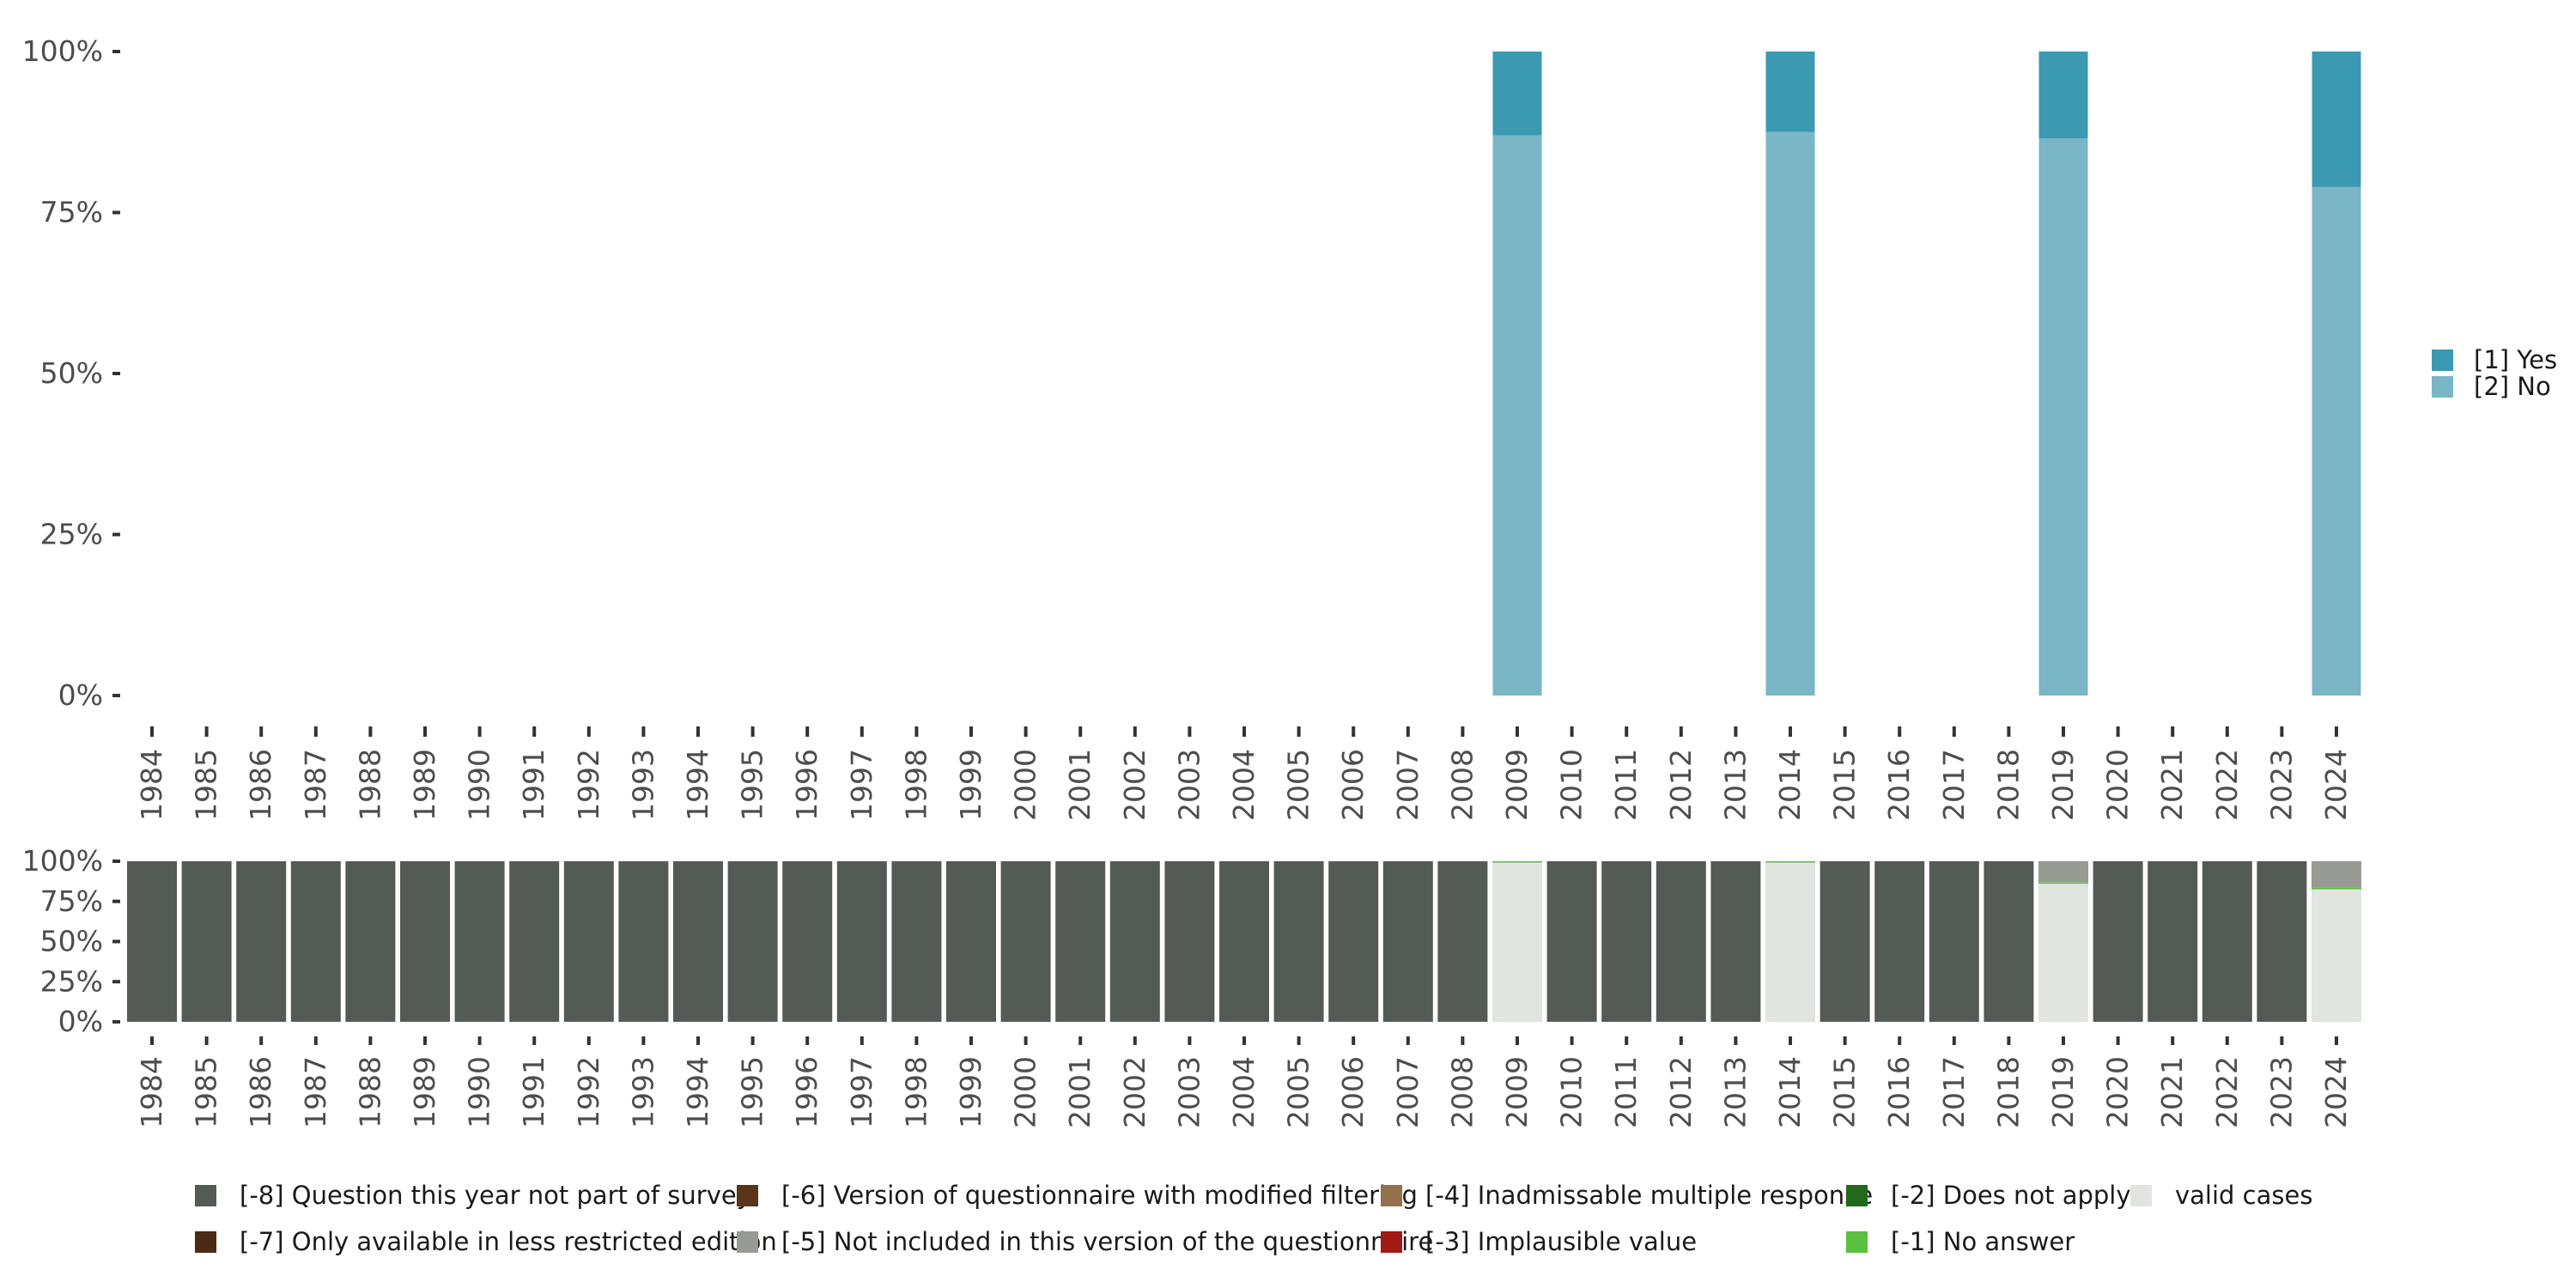  What do you see at coordinates (1899, 1092) in the screenshot?
I see `x-tick-label: 2016` at bounding box center [1899, 1092].